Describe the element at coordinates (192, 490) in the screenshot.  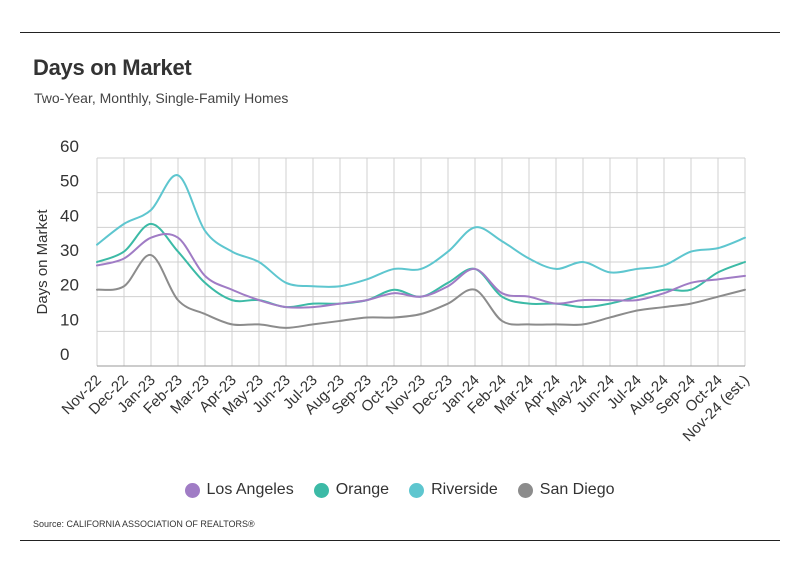
I see `legend-swatch-los-angeles` at that location.